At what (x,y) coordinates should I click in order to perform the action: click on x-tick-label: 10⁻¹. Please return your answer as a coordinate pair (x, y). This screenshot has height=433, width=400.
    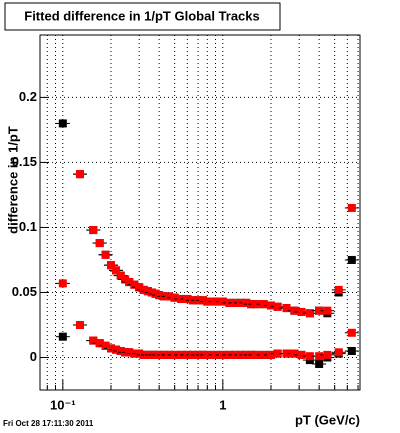
    Looking at the image, I should click on (63, 404).